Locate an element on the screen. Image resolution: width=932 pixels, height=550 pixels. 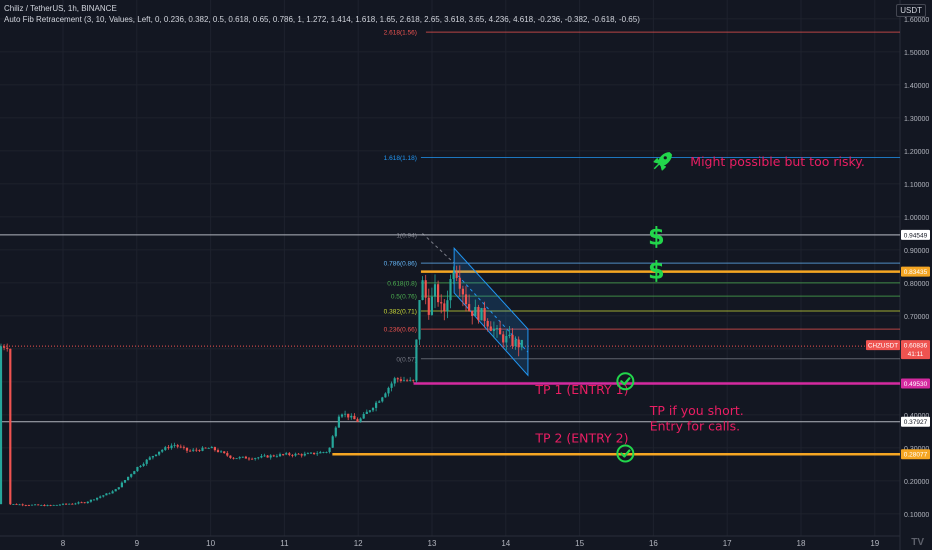
x-tick-label: 17 is located at coordinates (727, 543).